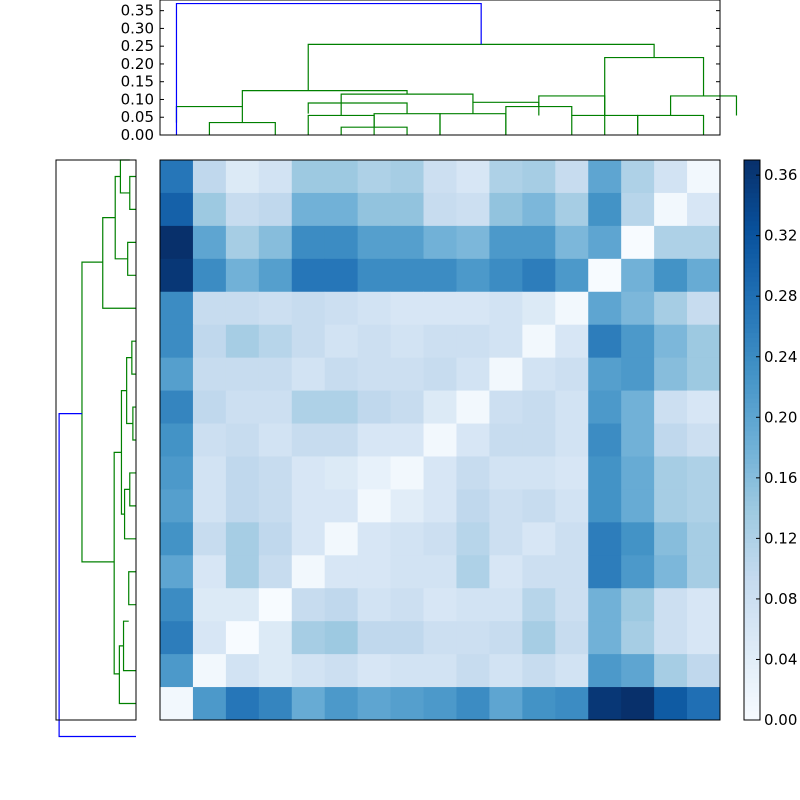  What do you see at coordinates (96, 440) in the screenshot?
I see `left-dendrogram-frame` at bounding box center [96, 440].